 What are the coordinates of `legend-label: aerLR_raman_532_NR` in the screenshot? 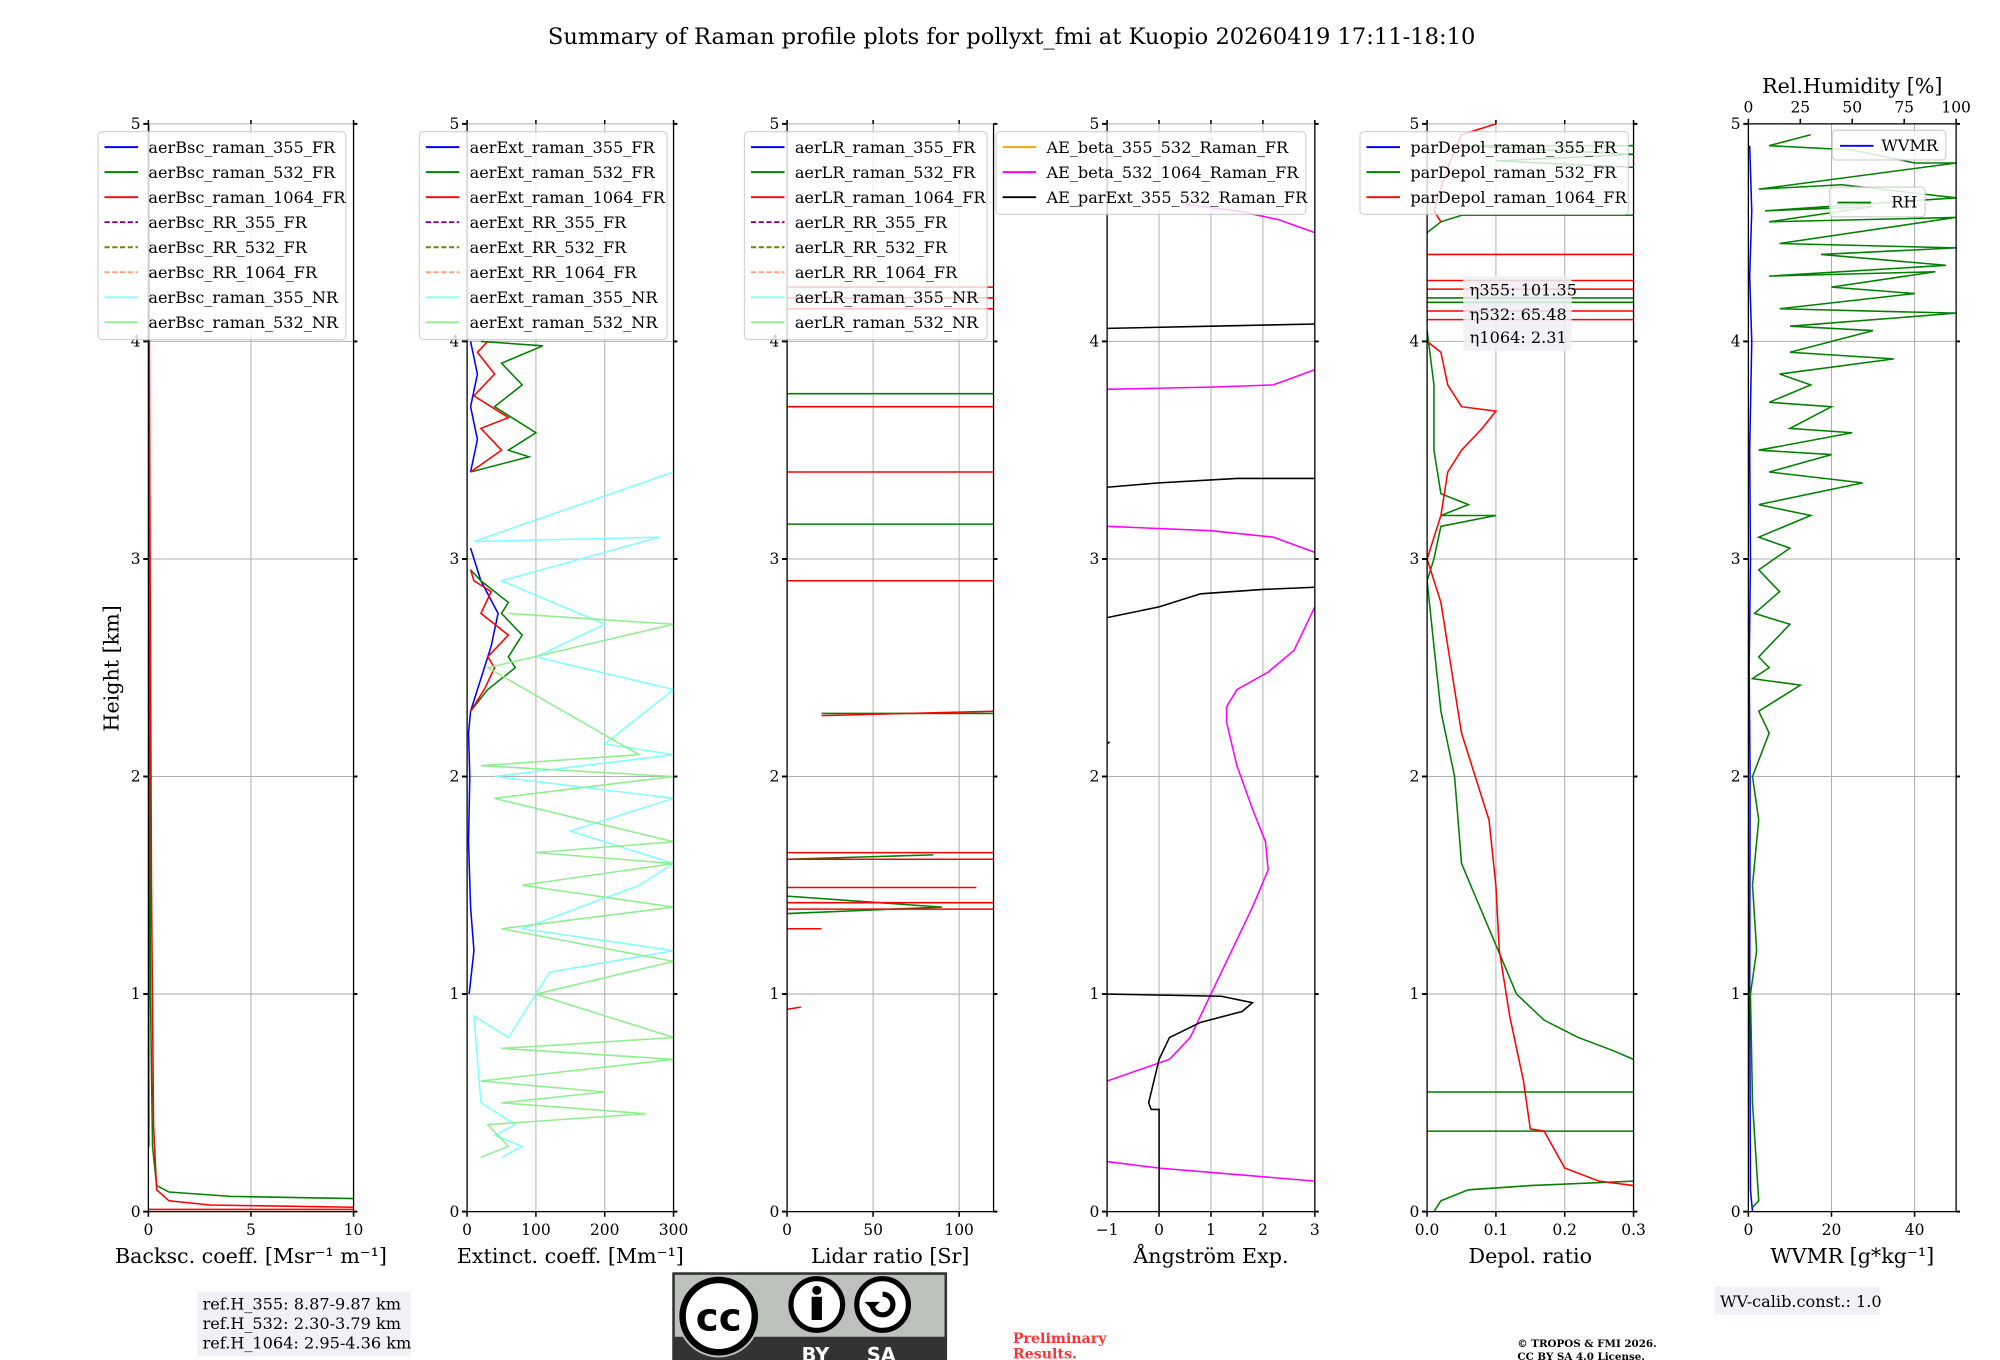 It's located at (887, 322).